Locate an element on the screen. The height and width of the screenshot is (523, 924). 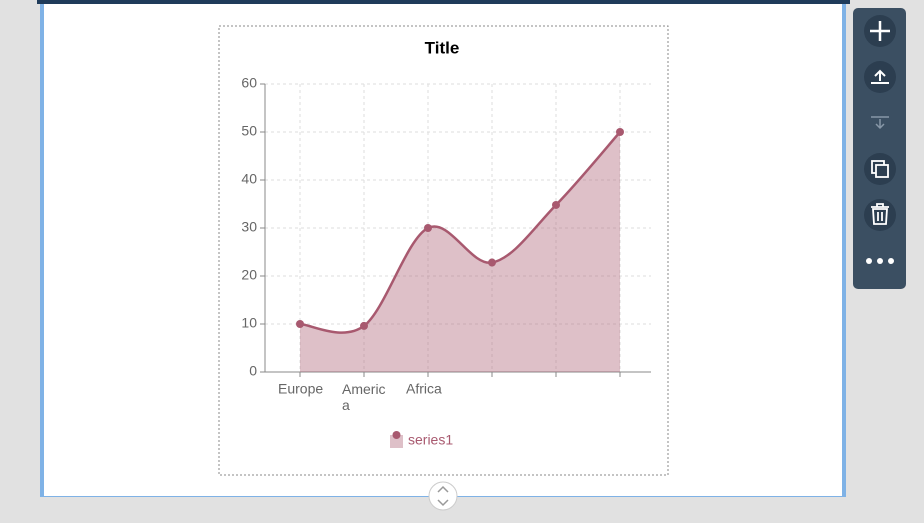
y-tick-label: 0 is located at coordinates (253, 371).